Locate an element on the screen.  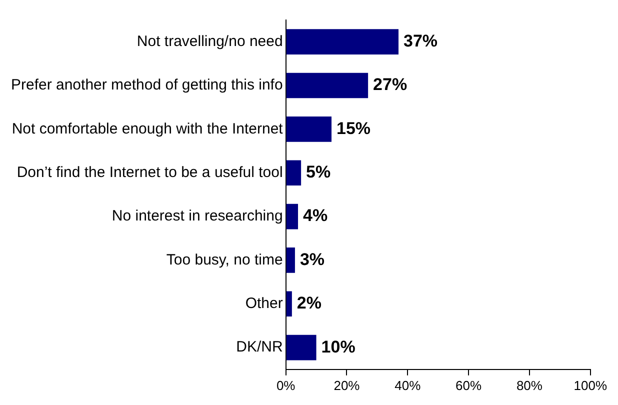
y-tick-label: Not travelling/no need is located at coordinates (209, 41).